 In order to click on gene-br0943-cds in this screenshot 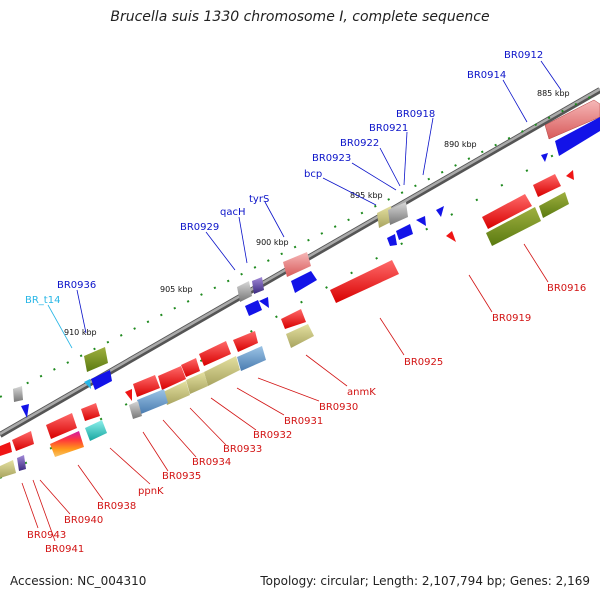, I will do `click(6, 449)`.